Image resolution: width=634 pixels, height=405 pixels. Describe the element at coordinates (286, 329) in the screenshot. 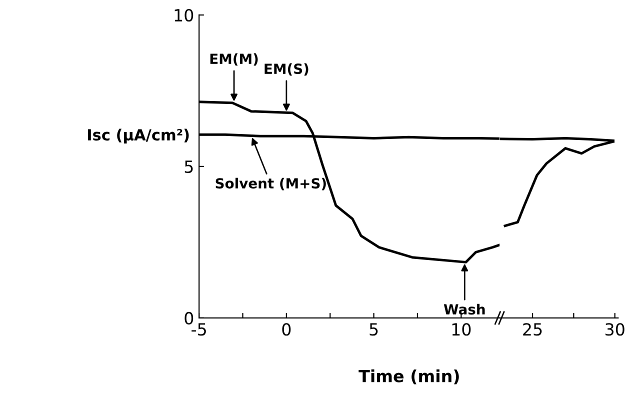

I see `x-tick-label: 0` at that location.